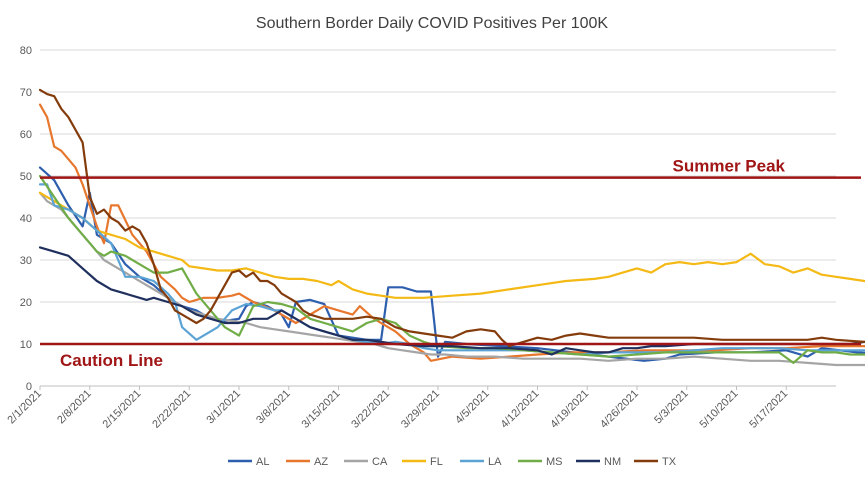 The height and width of the screenshot is (481, 865). I want to click on y-tick-label: 40, so click(26, 219).